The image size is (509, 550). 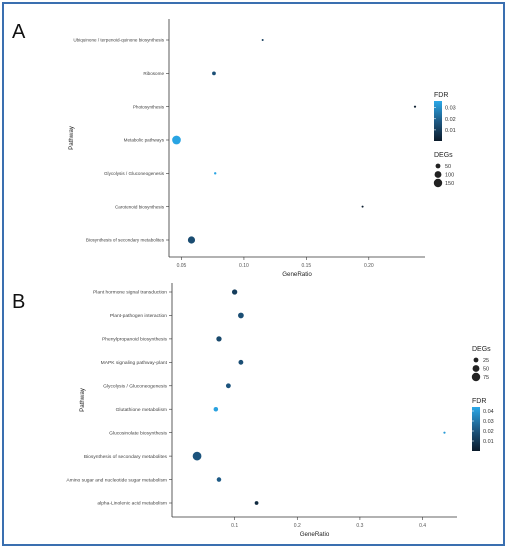 What do you see at coordinates (149, 106) in the screenshot?
I see `y-tick-label: Photosynthesis` at bounding box center [149, 106].